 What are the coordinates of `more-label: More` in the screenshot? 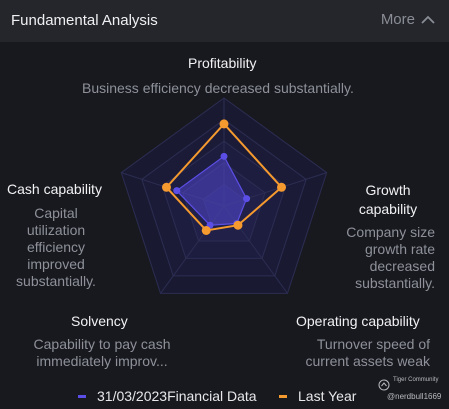 It's located at (397, 19).